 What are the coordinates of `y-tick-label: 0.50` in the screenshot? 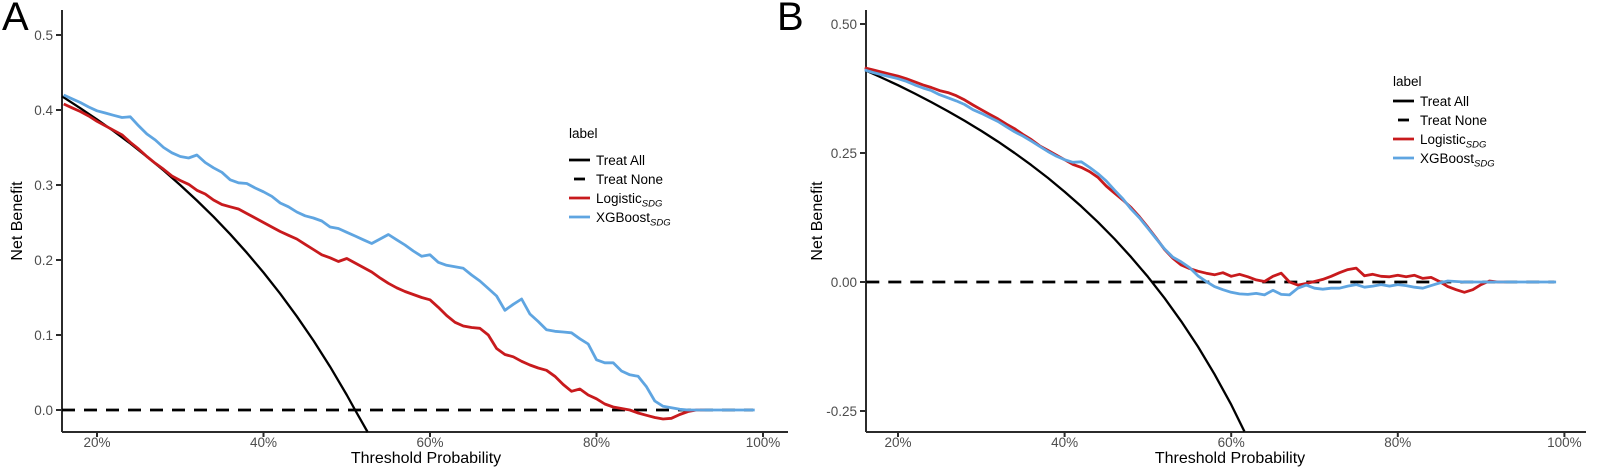 It's located at (844, 24).